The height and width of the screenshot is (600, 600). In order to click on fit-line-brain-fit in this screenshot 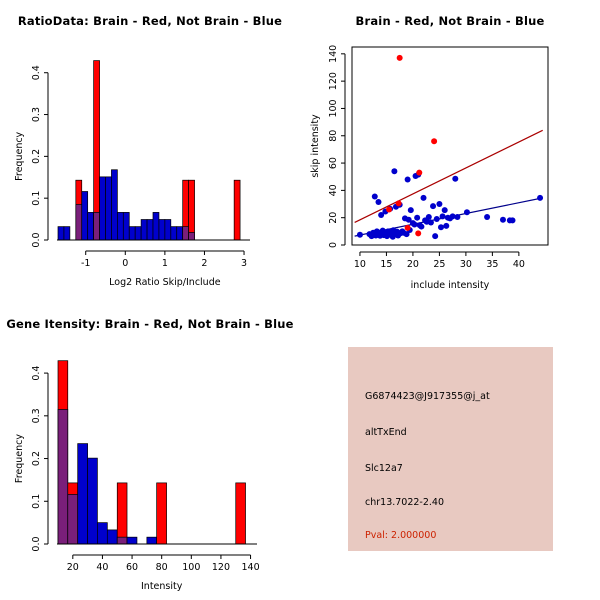, I will do `click(448, 176)`.